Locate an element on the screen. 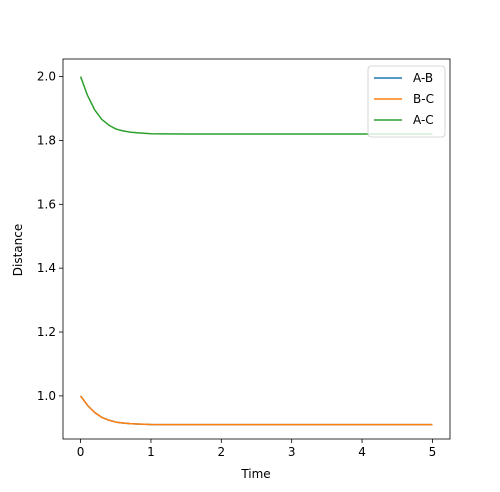 The height and width of the screenshot is (492, 500). y-tick-label: 1.4 is located at coordinates (46, 268).